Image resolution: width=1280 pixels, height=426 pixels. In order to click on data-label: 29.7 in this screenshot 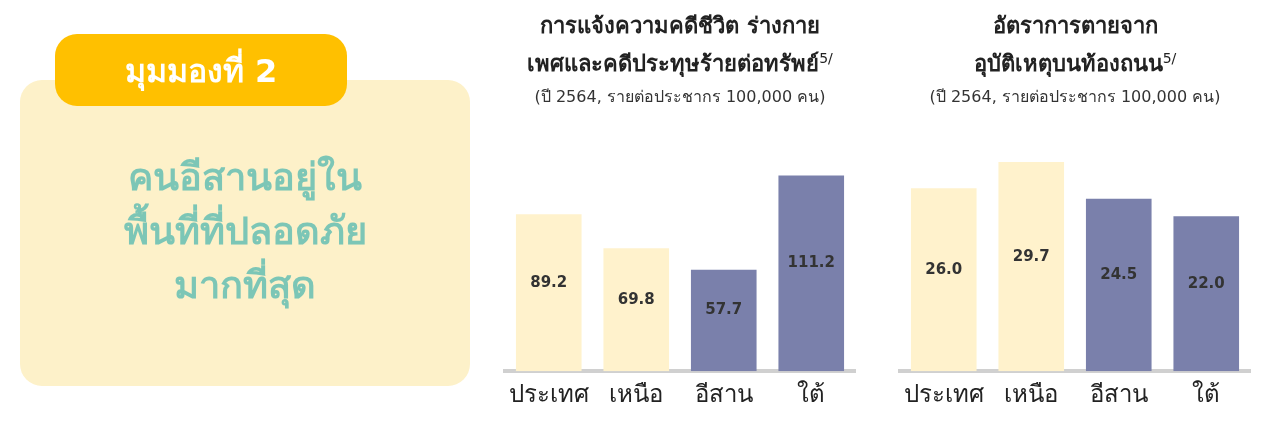, I will do `click(1031, 255)`.